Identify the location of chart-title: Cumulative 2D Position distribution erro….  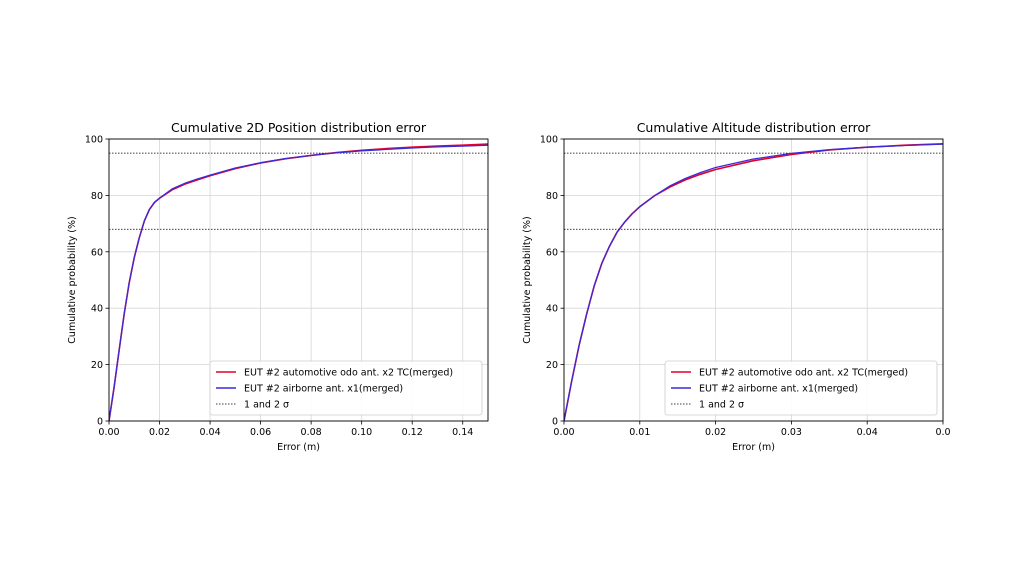
(299, 127).